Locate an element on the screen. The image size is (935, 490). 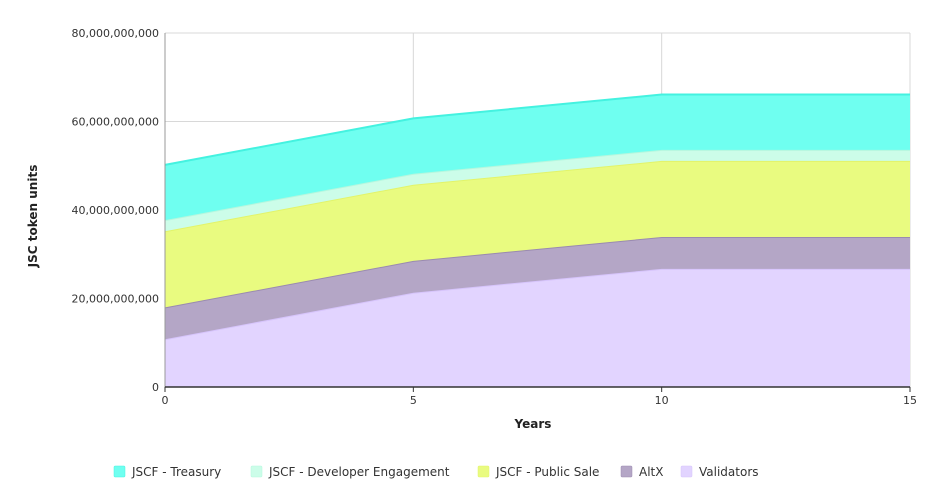
y-tick-label: 20,000,000,000 is located at coordinates (115, 299).